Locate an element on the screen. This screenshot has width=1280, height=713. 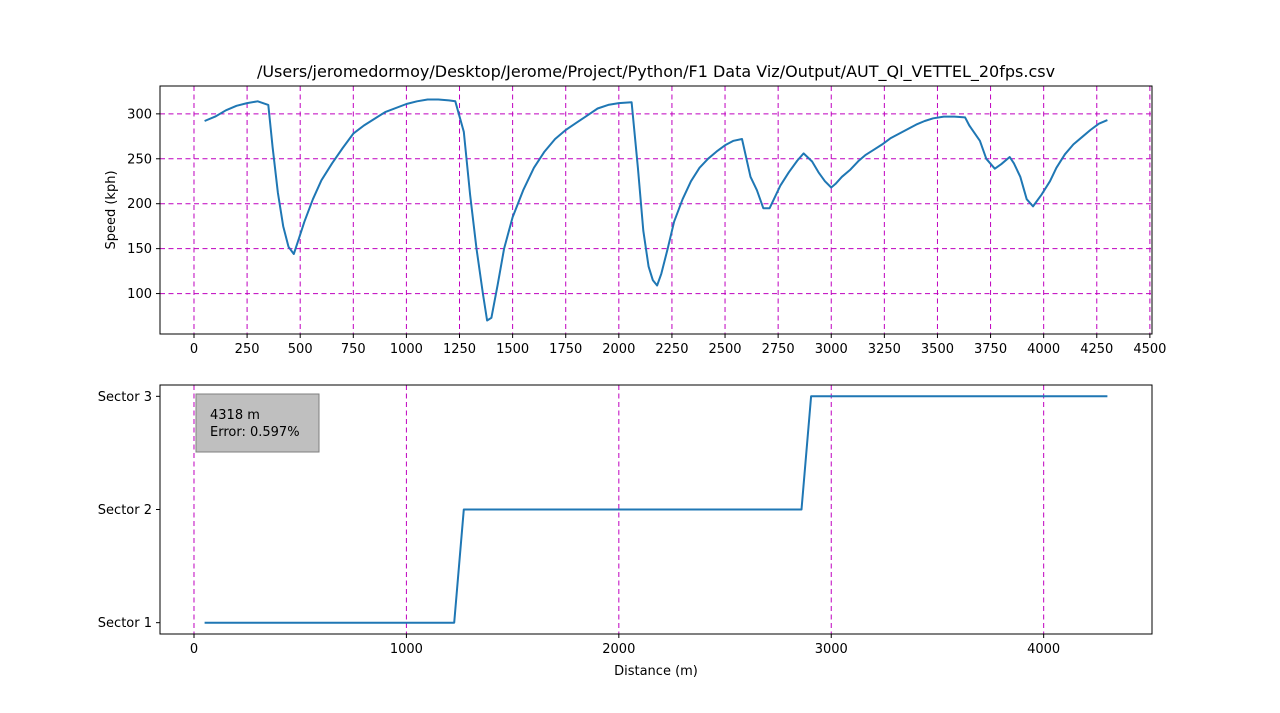
c0-x-tick-label: 750 is located at coordinates (353, 349).